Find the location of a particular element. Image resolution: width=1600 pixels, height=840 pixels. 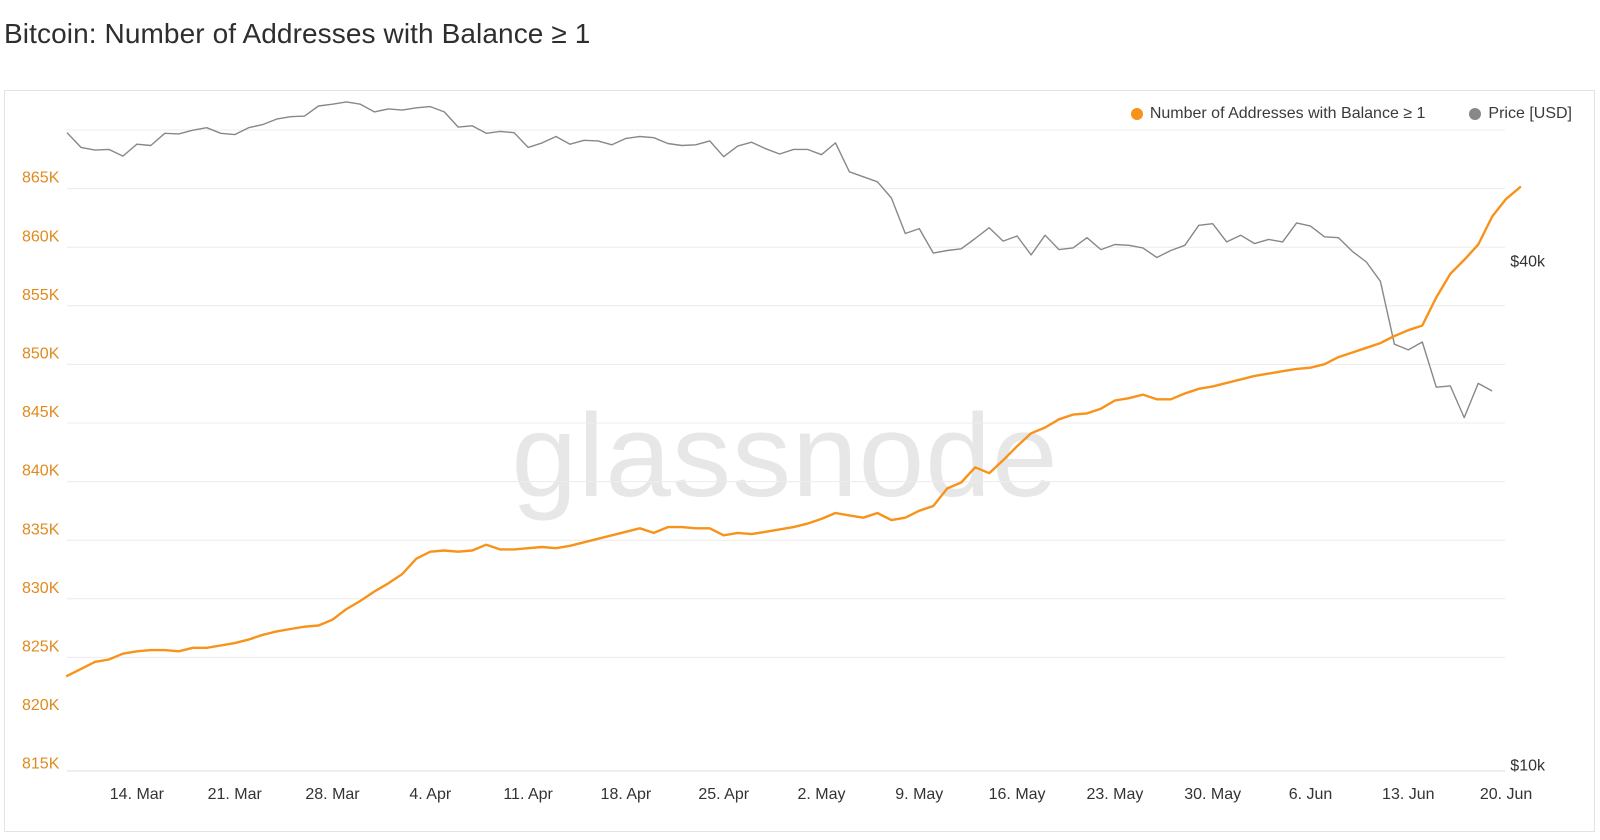

x-axis-tick-label: 20. Jun is located at coordinates (1506, 794).